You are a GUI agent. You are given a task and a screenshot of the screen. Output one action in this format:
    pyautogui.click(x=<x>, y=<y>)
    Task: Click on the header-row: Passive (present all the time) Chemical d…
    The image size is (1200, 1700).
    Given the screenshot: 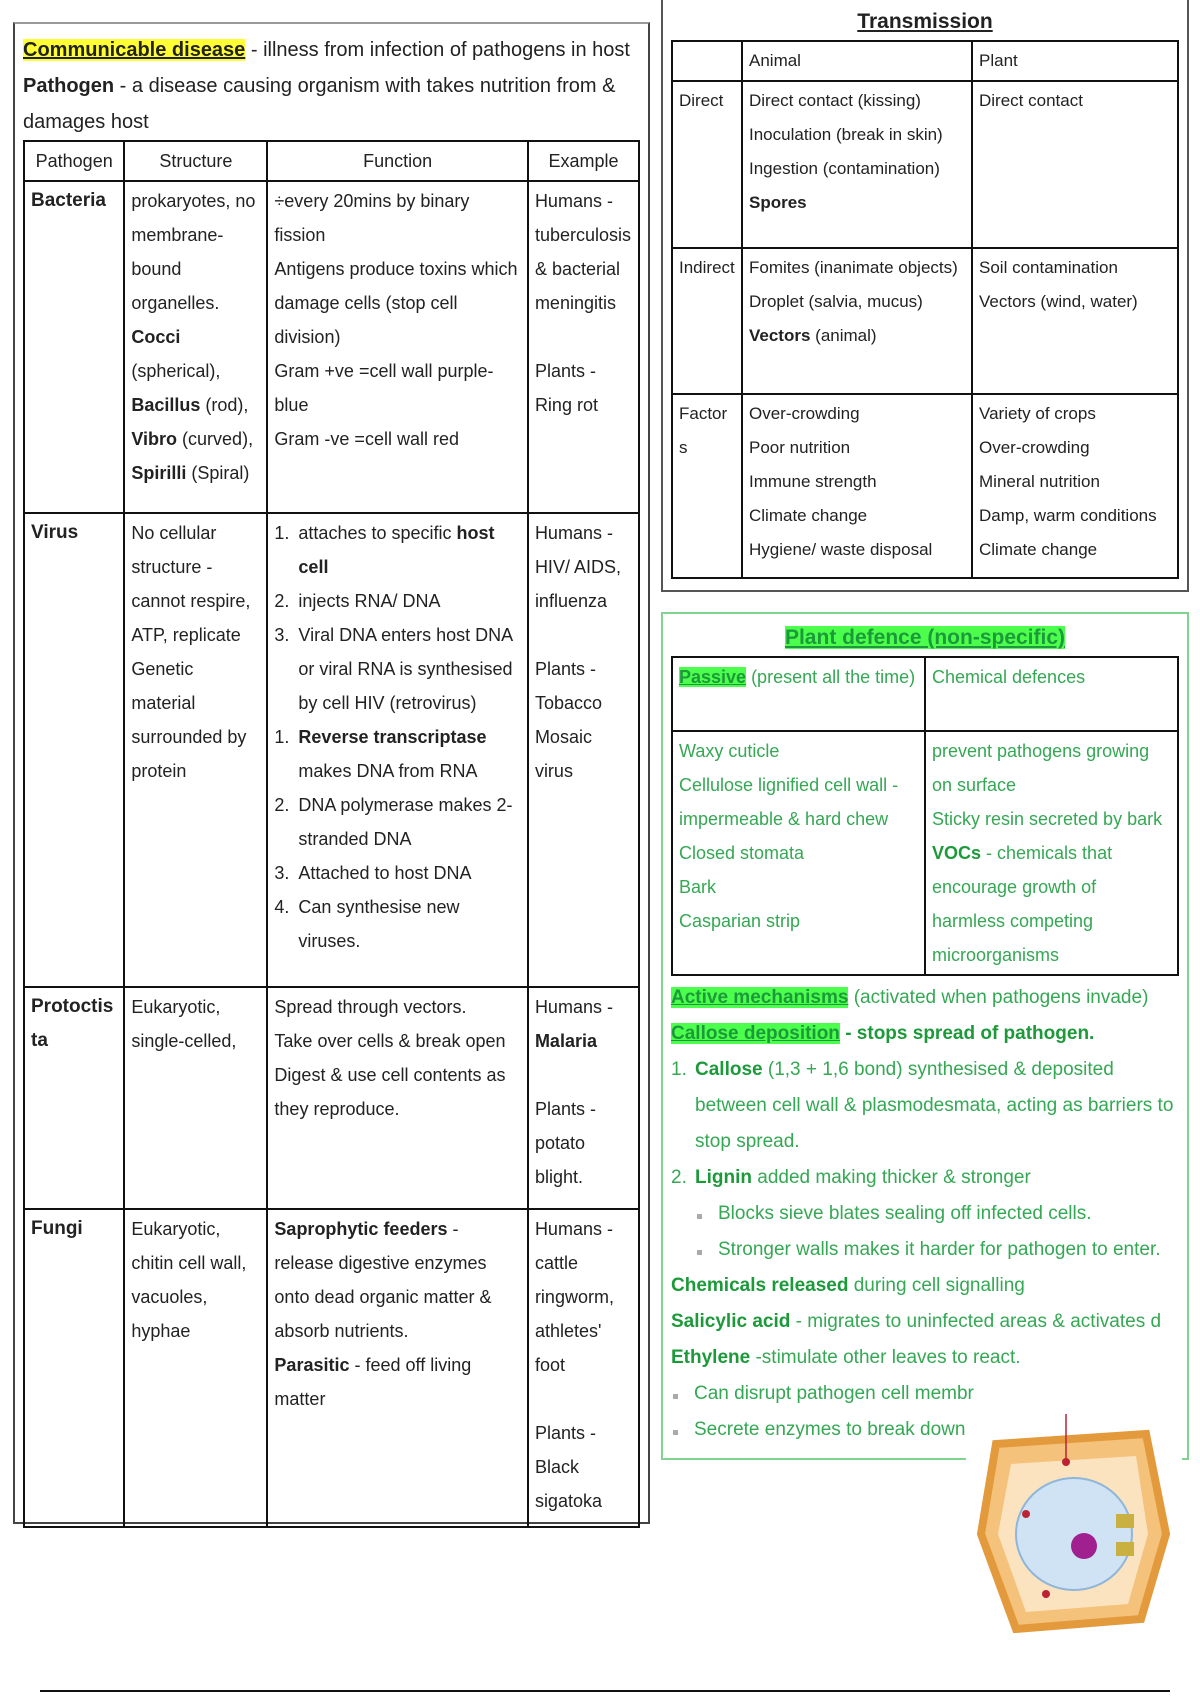 What is the action you would take?
    pyautogui.click(x=925, y=694)
    